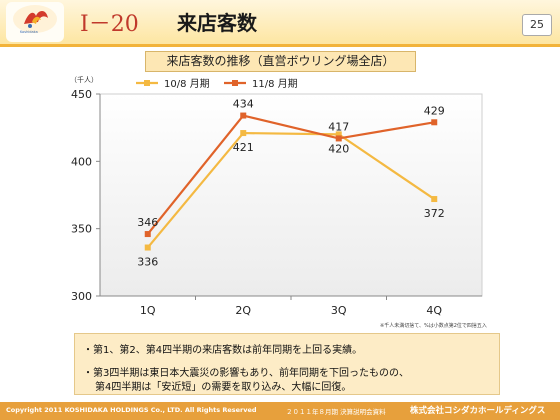  Describe the element at coordinates (147, 262) in the screenshot. I see `data-label: 336` at that location.